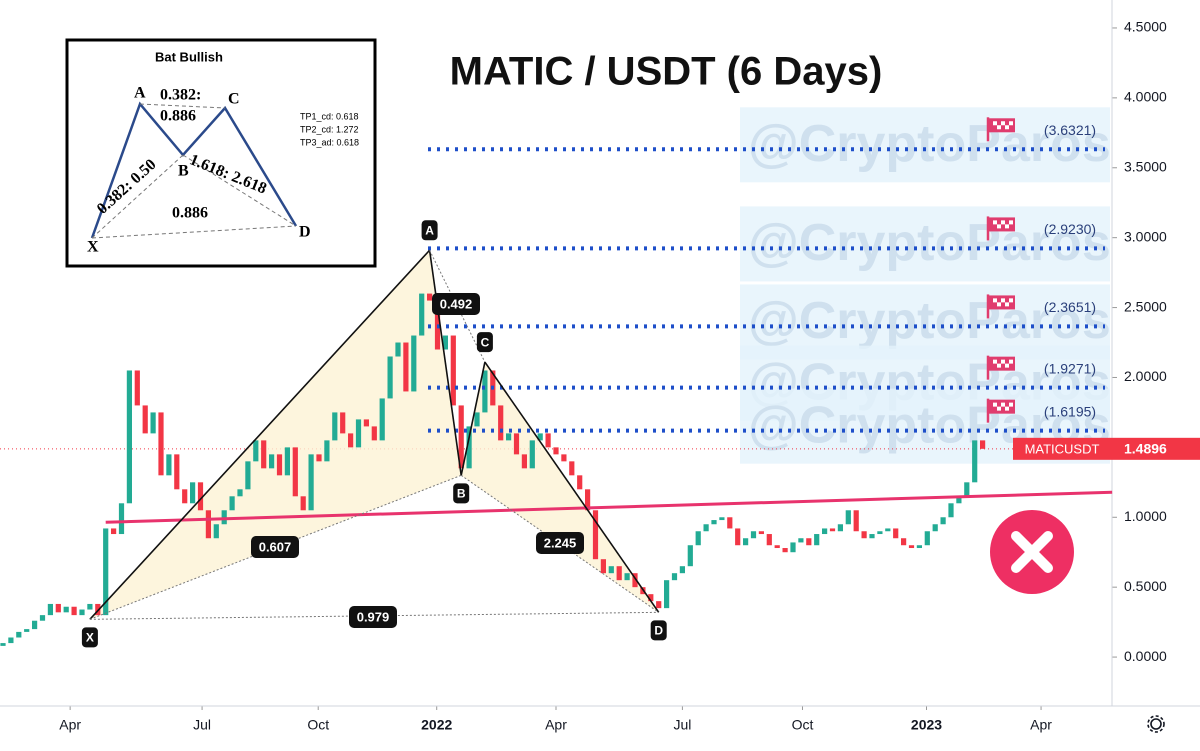 The width and height of the screenshot is (1200, 751). Describe the element at coordinates (682, 725) in the screenshot. I see `x-tick-label: Jul` at that location.